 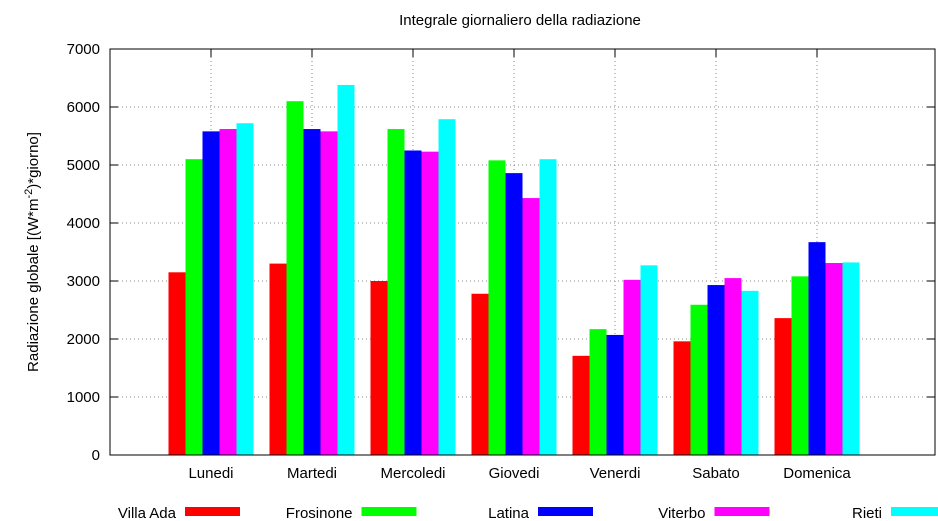 I want to click on legend-label: Viterbo, so click(x=681, y=513).